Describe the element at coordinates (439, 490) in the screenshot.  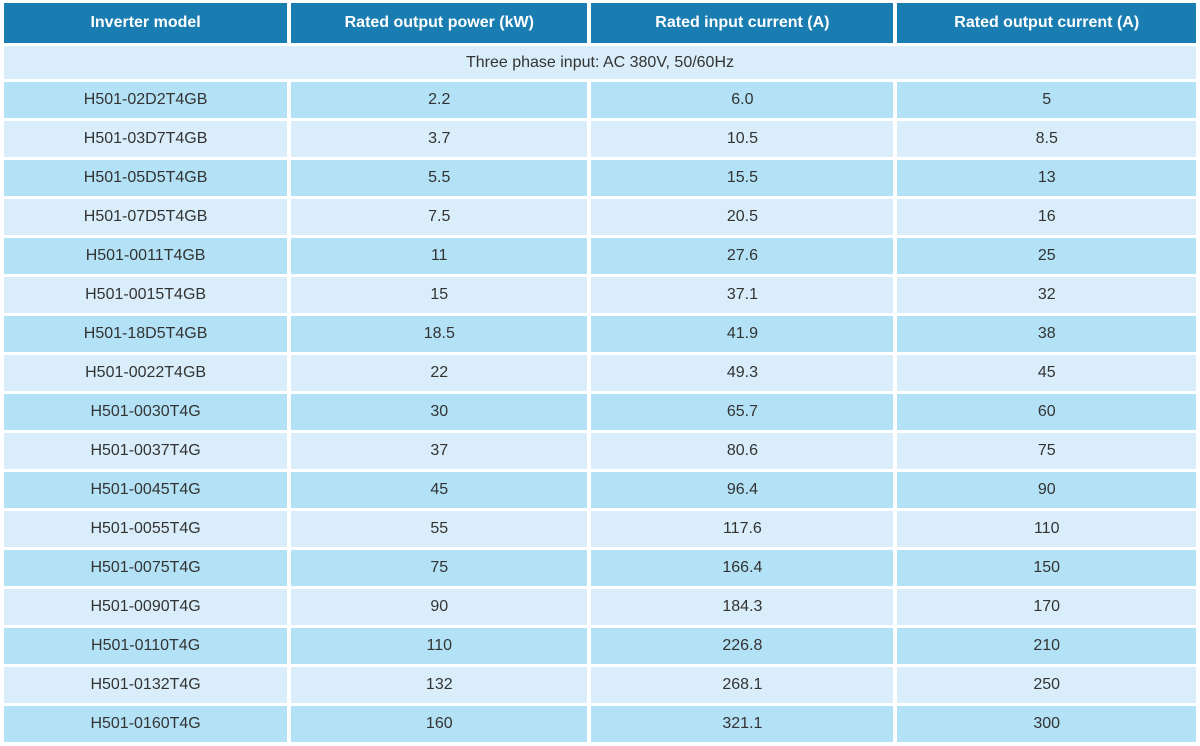
I see `output-power-cell: 45` at that location.